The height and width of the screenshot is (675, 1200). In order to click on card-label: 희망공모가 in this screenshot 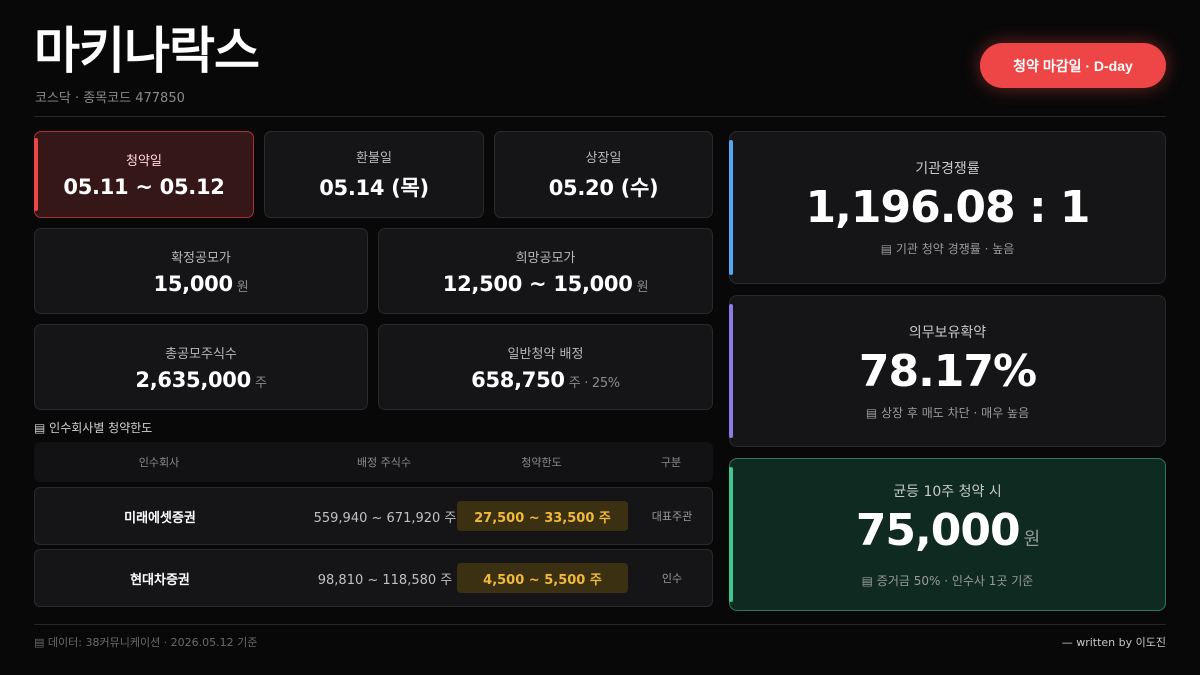, I will do `click(545, 258)`.